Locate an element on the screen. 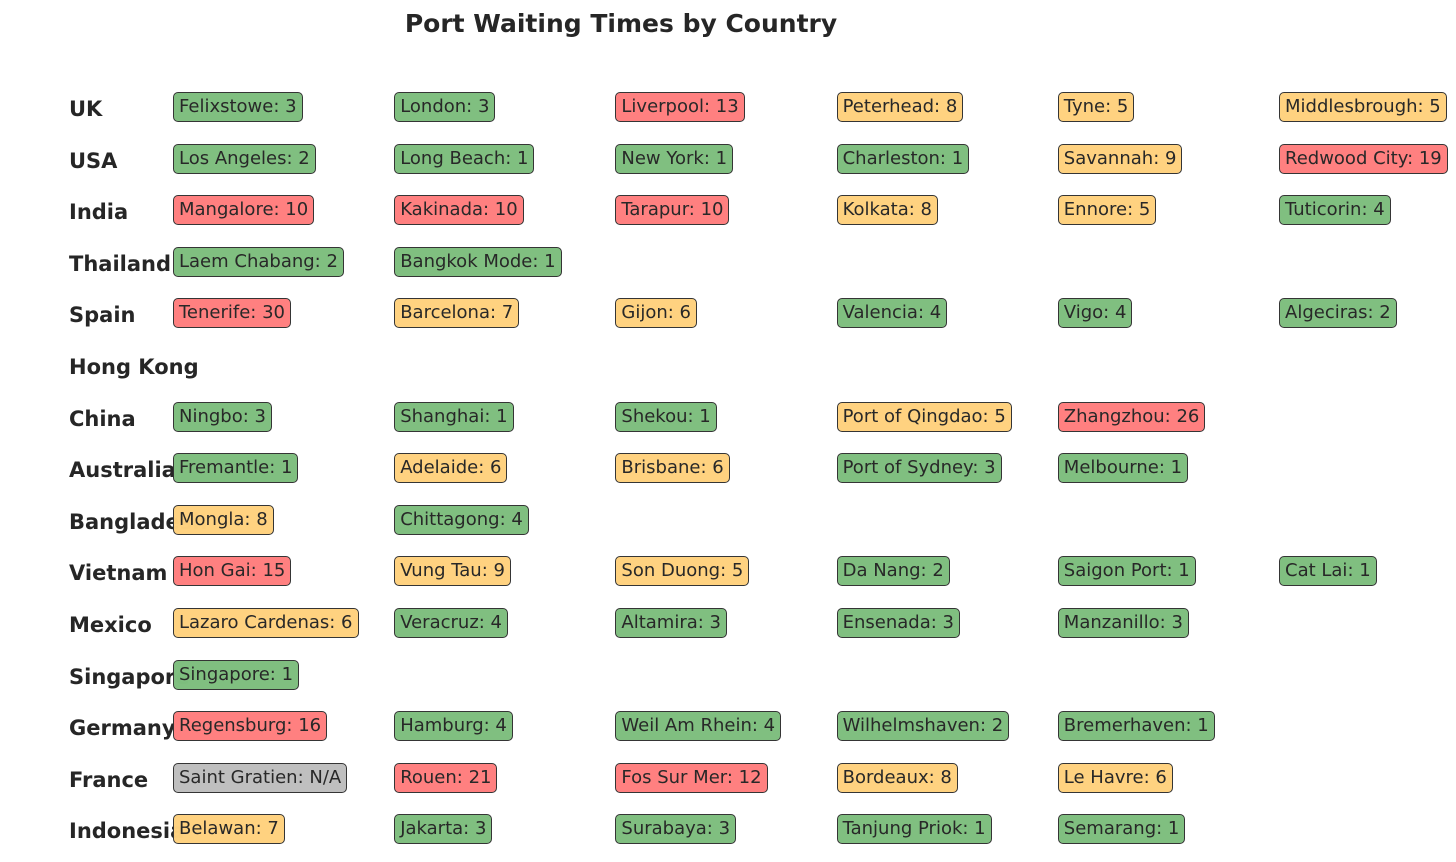 The width and height of the screenshot is (1456, 862). country-label: Indonesia is located at coordinates (127, 831).